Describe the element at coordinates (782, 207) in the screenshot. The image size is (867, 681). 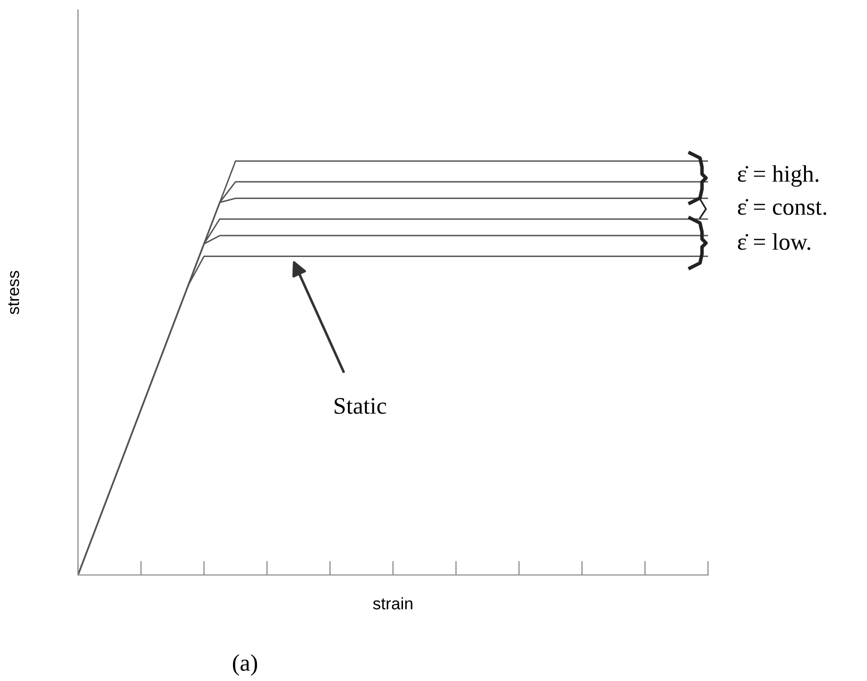
I see `text: ε̇ = const.` at that location.